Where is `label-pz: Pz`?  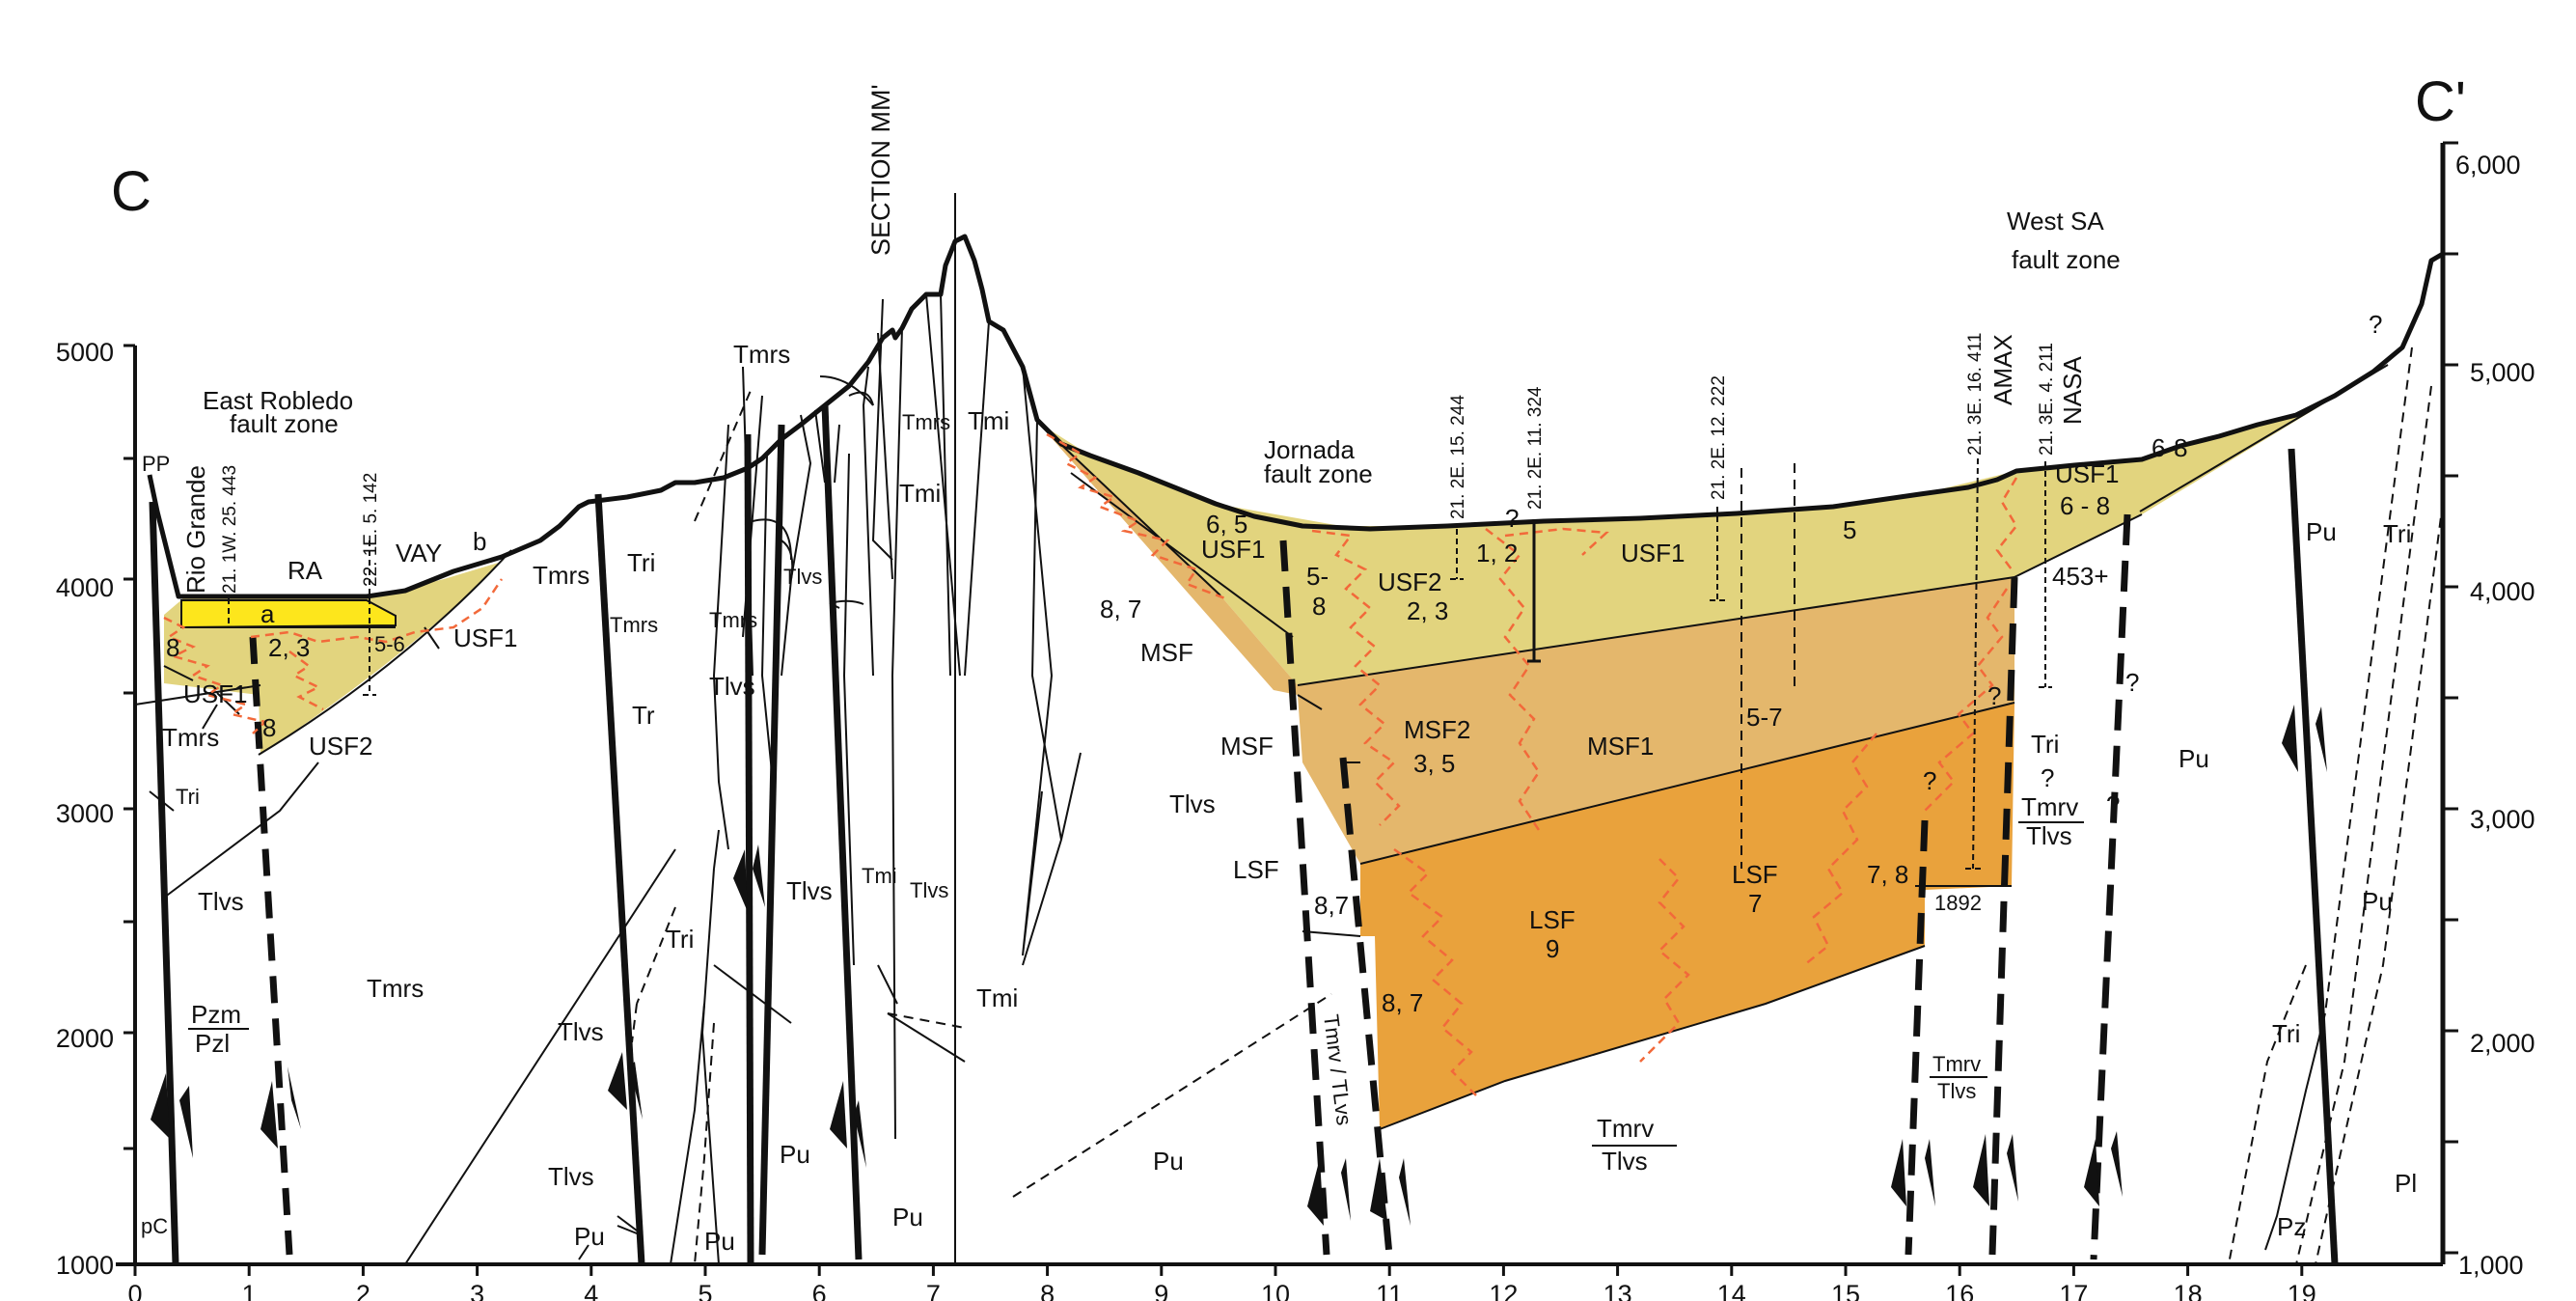
label-pz: Pz is located at coordinates (2292, 1226).